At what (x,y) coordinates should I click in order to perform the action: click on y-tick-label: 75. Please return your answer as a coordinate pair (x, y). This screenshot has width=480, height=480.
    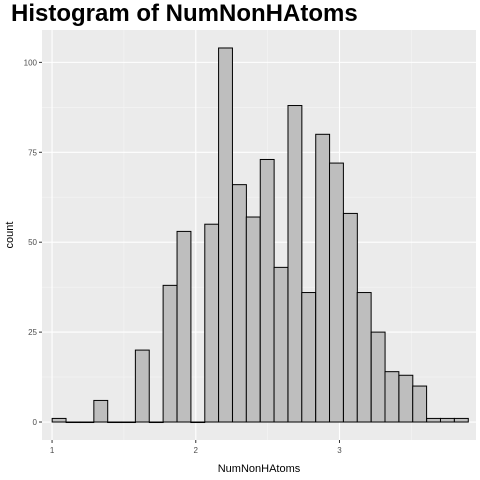
    Looking at the image, I should click on (32, 152).